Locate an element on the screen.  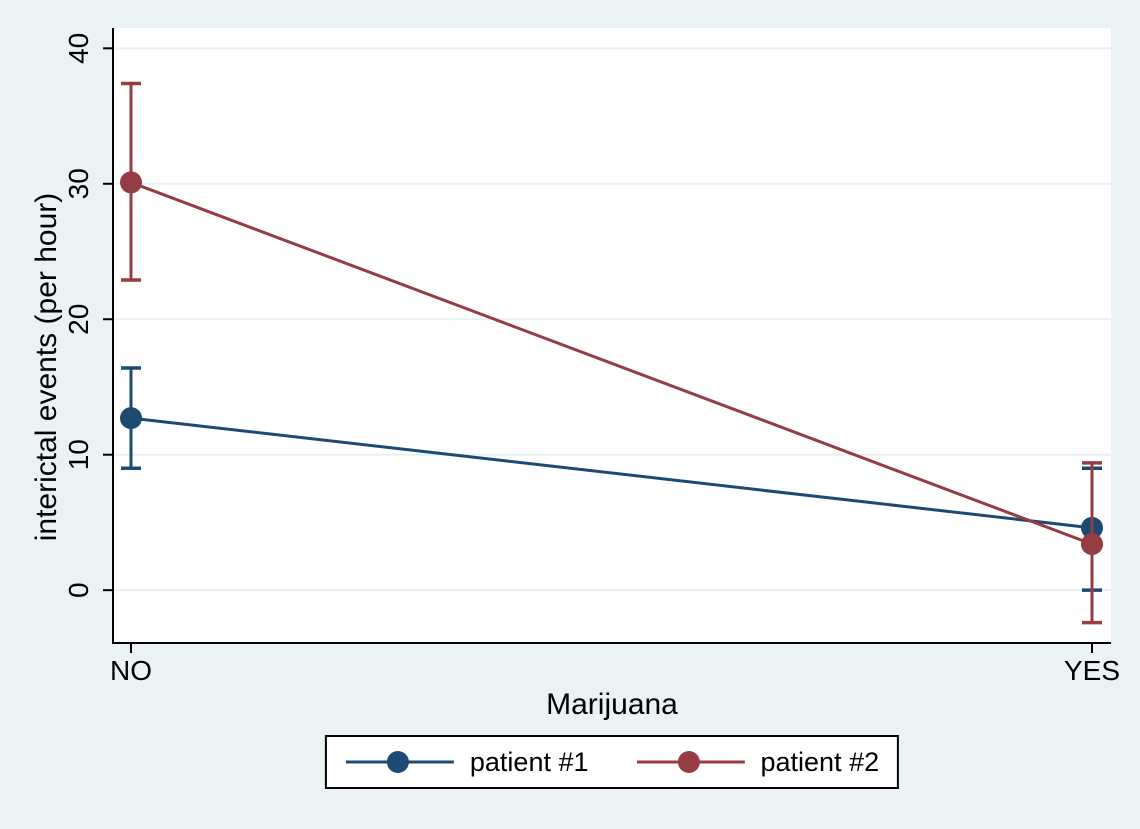
legend-item: patient #2 is located at coordinates (758, 762).